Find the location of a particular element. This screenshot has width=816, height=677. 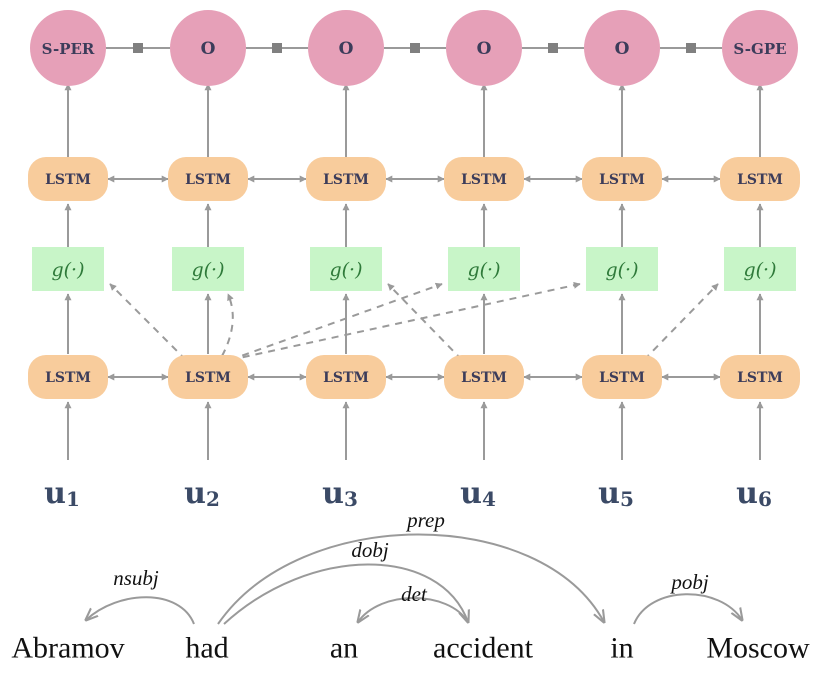

input-token-label: u4 is located at coordinates (478, 494).